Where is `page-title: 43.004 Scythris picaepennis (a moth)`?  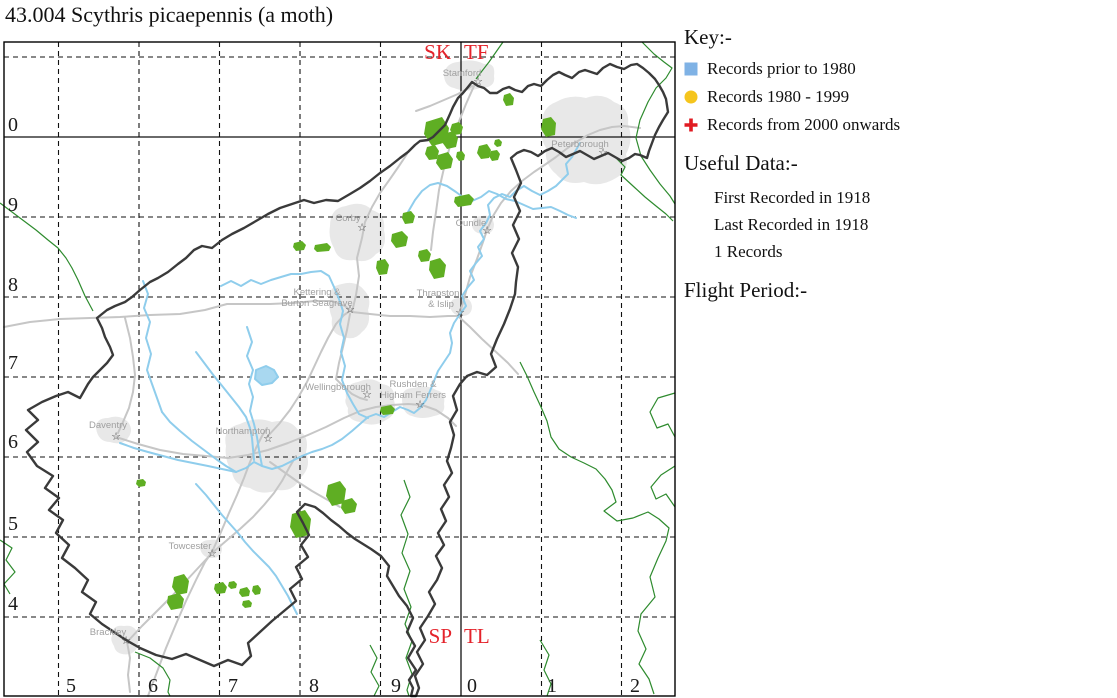 page-title: 43.004 Scythris picaepennis (a moth) is located at coordinates (169, 14).